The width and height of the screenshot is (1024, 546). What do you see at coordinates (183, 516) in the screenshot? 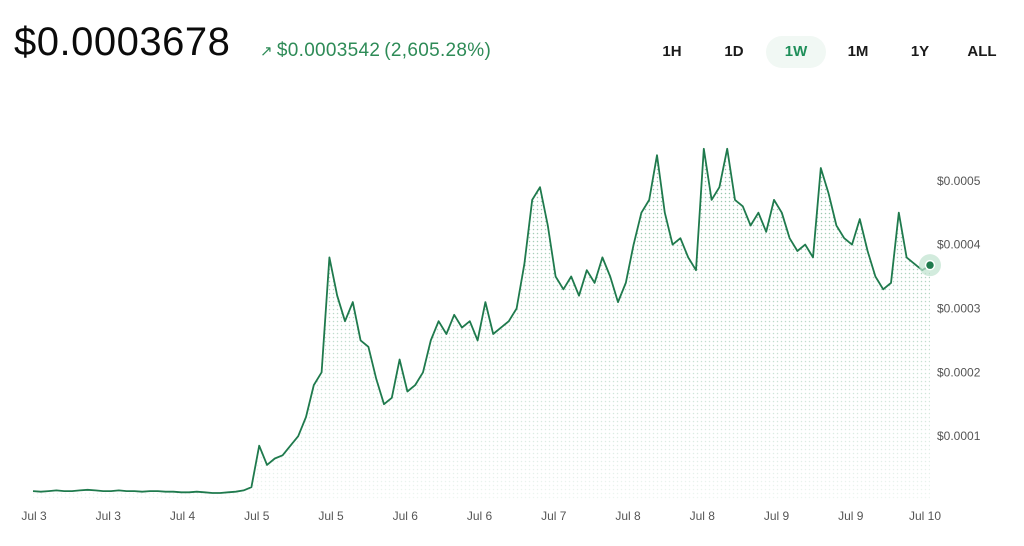
I see `x-tick-label: Jul 4` at bounding box center [183, 516].